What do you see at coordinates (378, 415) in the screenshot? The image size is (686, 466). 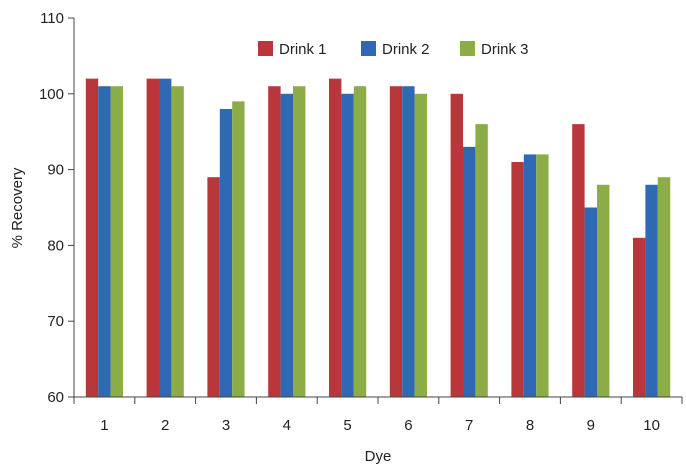 I see `x-ticks: 1 2 3 4 5 6 7 8 9 10` at bounding box center [378, 415].